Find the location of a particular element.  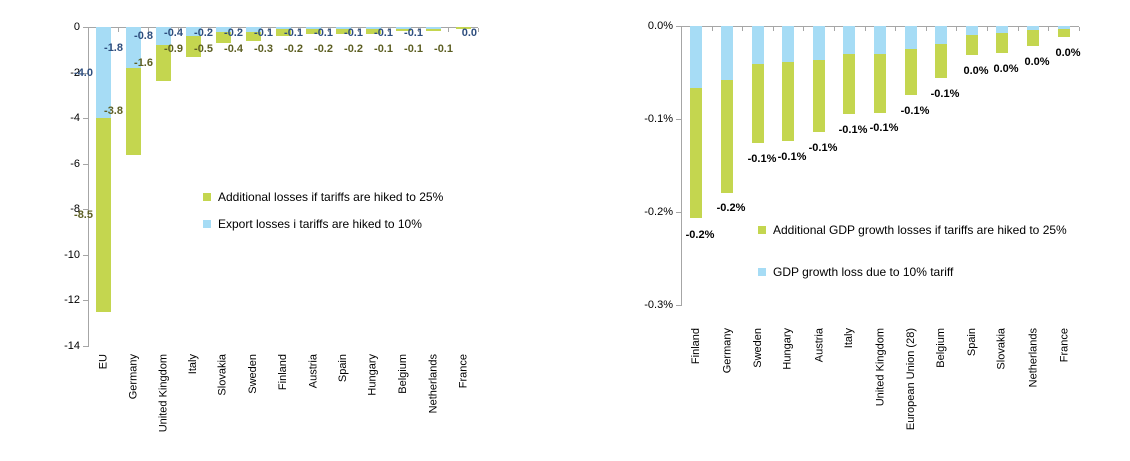

bar-value-label: -1.6 is located at coordinates (143, 63).